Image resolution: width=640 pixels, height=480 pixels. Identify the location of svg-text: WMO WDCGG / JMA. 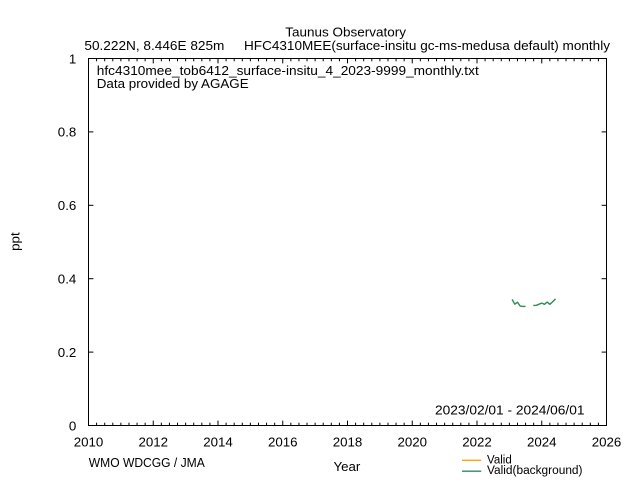
(147, 462).